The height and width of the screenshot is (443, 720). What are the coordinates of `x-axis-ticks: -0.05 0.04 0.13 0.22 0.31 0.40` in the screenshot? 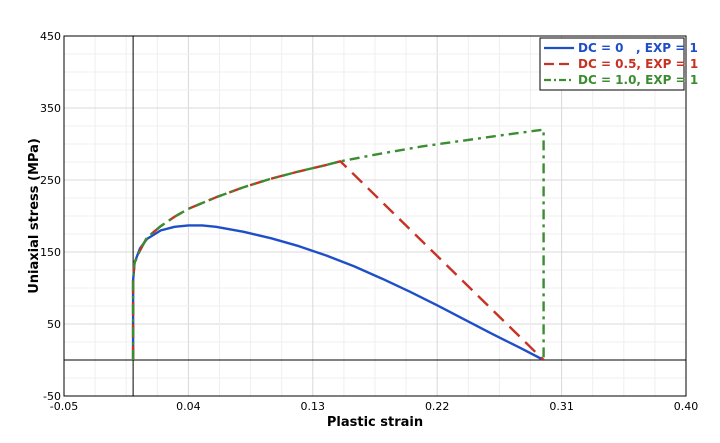 It's located at (374, 406).